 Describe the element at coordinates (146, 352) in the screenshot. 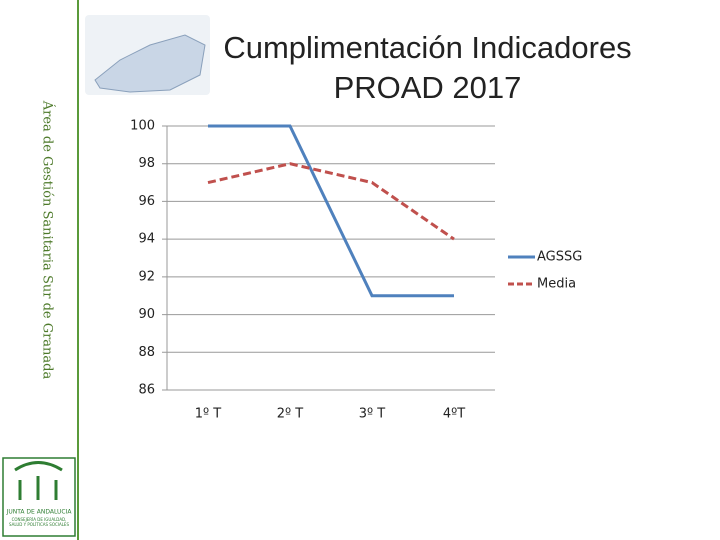

I see `y-tick-label: 88` at that location.